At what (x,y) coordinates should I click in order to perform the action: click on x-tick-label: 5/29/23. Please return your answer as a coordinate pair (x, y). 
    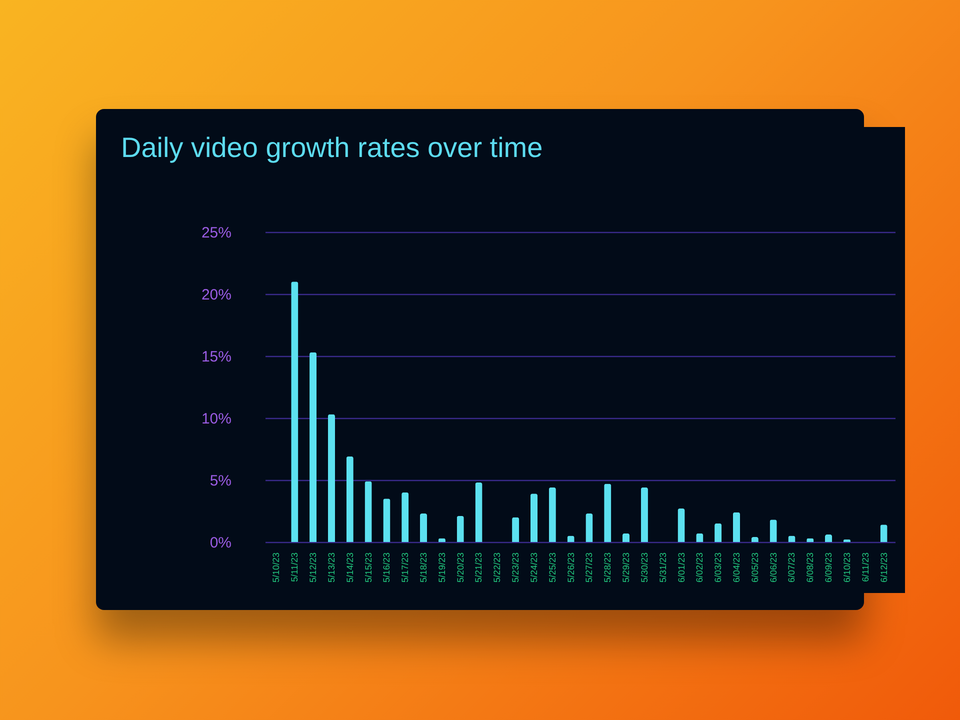
    Looking at the image, I should click on (626, 567).